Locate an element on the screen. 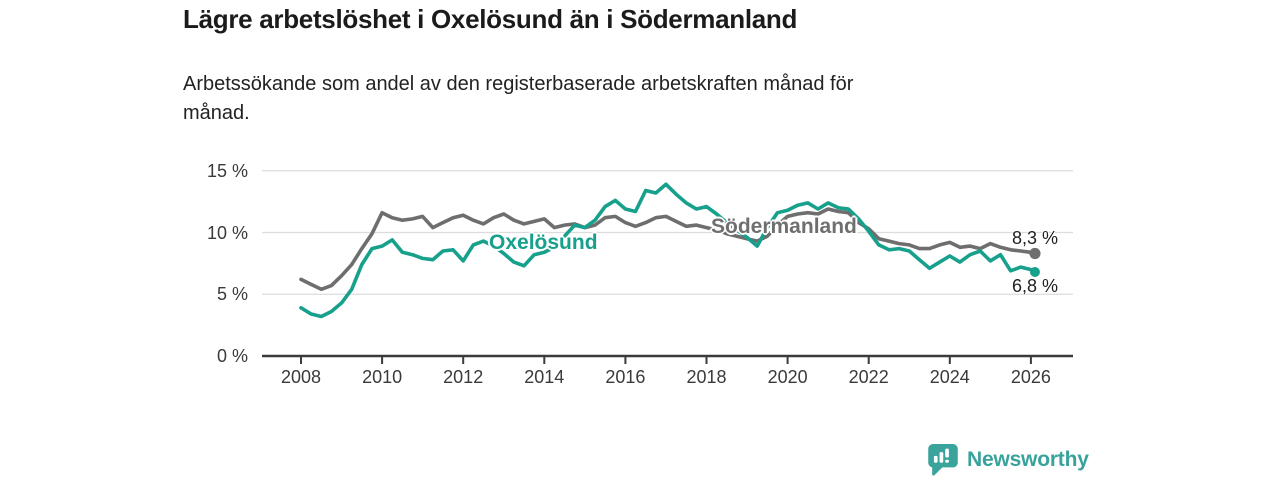 This screenshot has height=480, width=1280. y-tick-label-5: 5 % is located at coordinates (232, 294).